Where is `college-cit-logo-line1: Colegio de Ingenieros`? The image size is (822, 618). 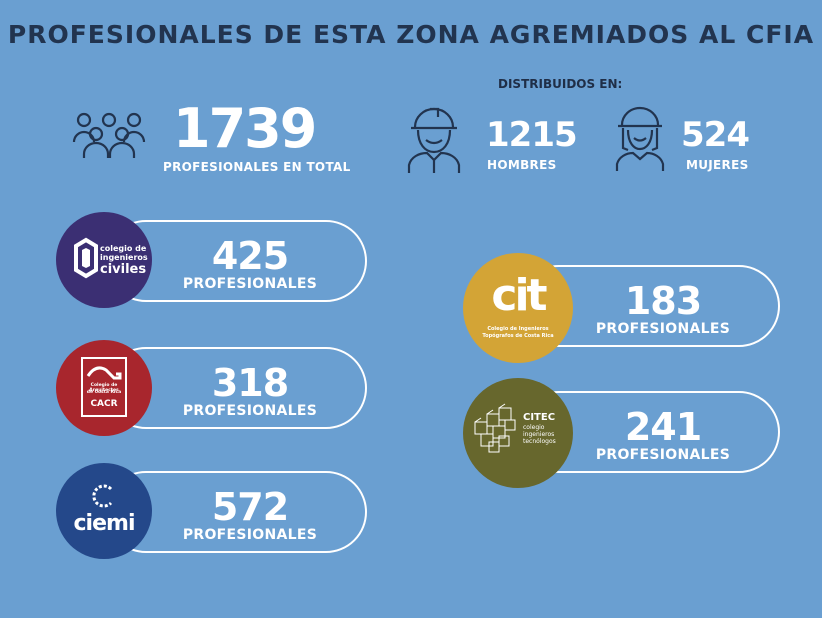
college-cit-logo-line1: Colegio de Ingenieros is located at coordinates (518, 329).